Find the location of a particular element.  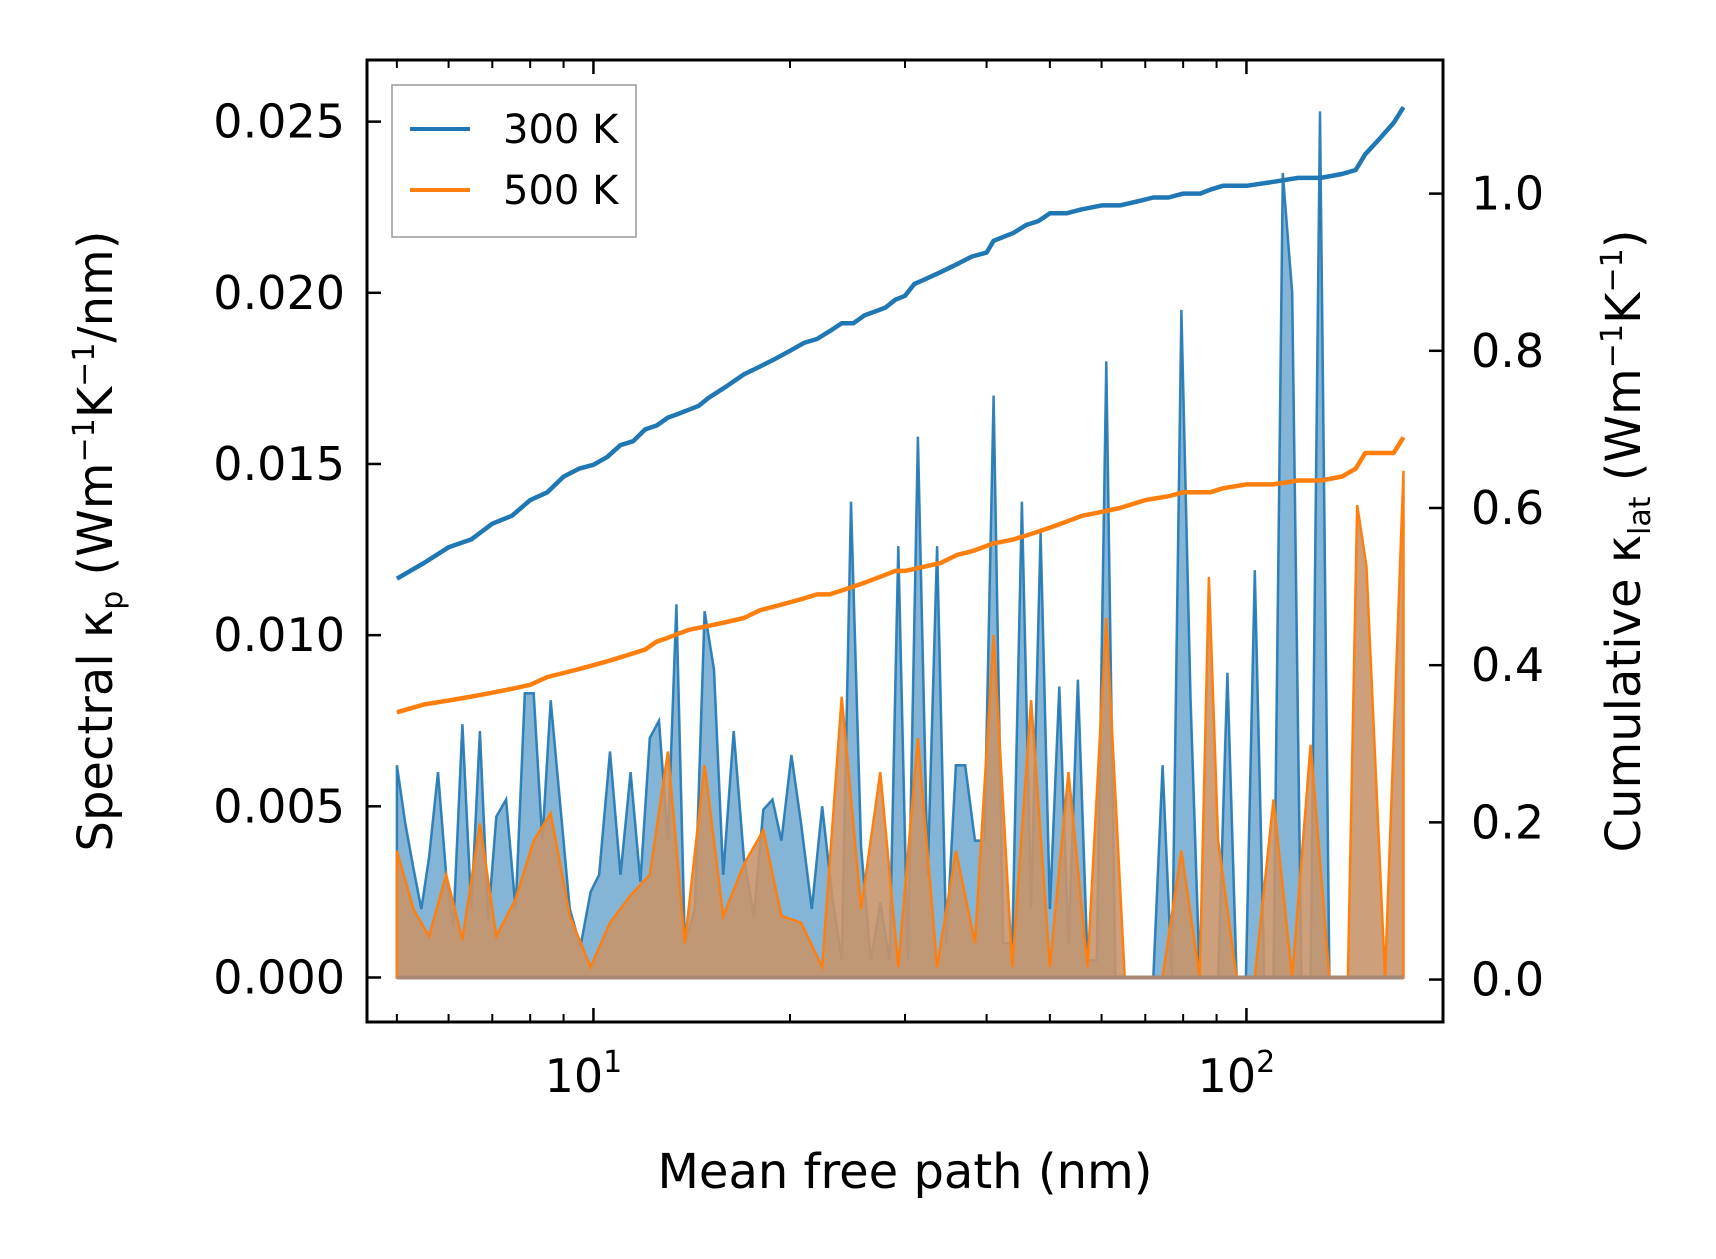

y-left-label-rest: (Wm is located at coordinates (96, 527).